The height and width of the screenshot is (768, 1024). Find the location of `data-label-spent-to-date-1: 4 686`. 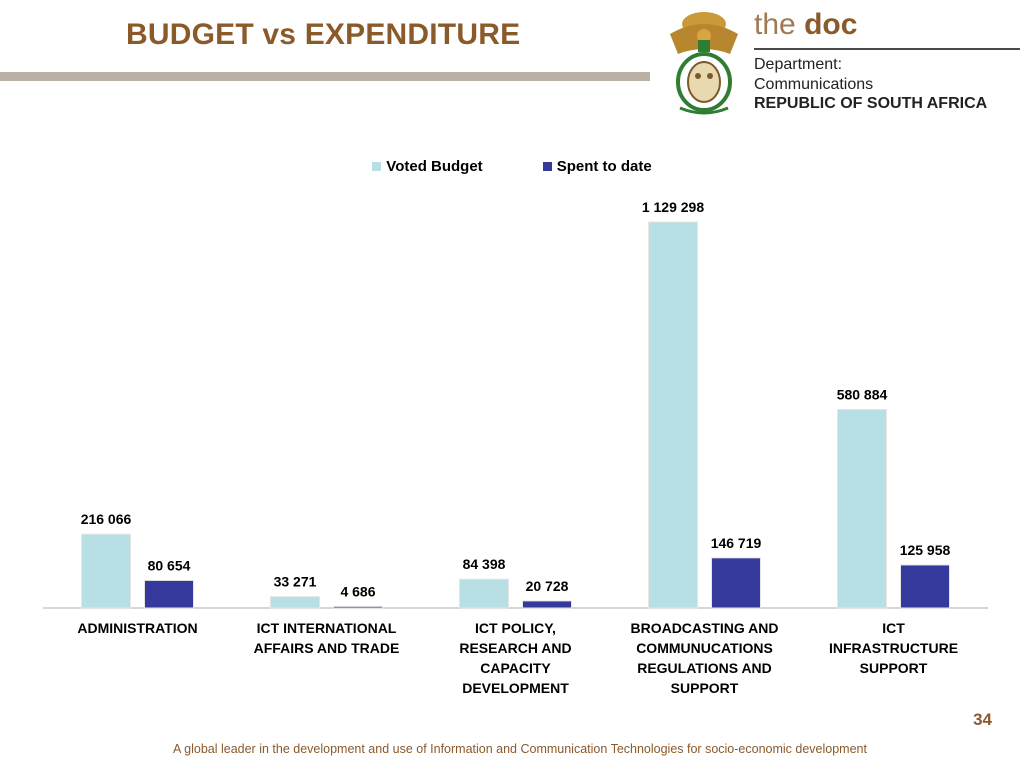

data-label-spent-to-date-1: 4 686 is located at coordinates (357, 591).